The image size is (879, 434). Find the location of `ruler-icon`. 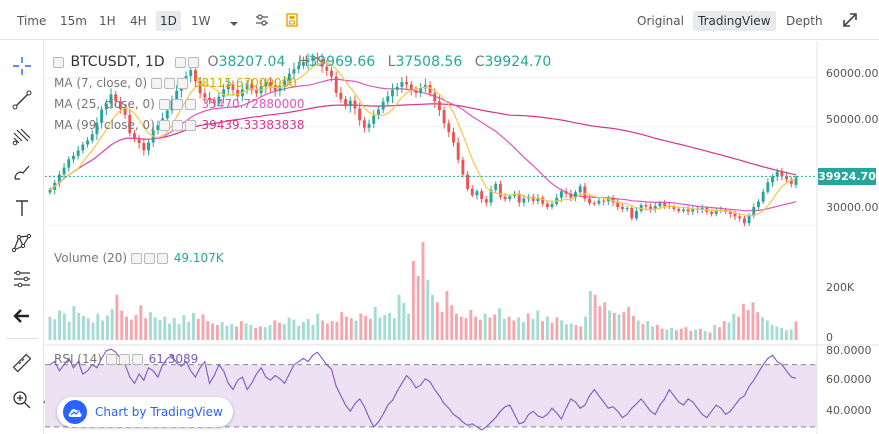

ruler-icon is located at coordinates (22, 363).